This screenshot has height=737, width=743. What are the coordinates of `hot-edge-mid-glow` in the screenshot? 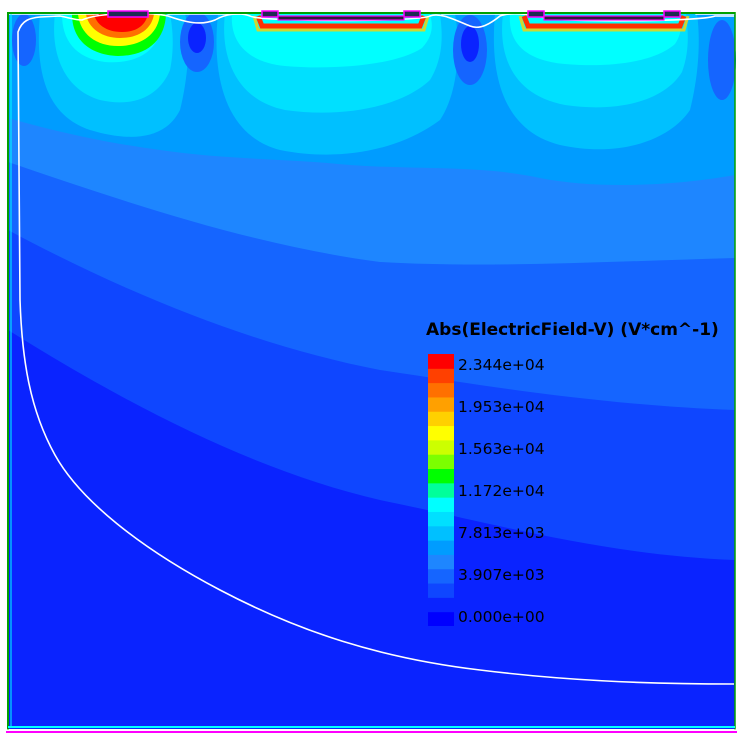 It's located at (341, 23).